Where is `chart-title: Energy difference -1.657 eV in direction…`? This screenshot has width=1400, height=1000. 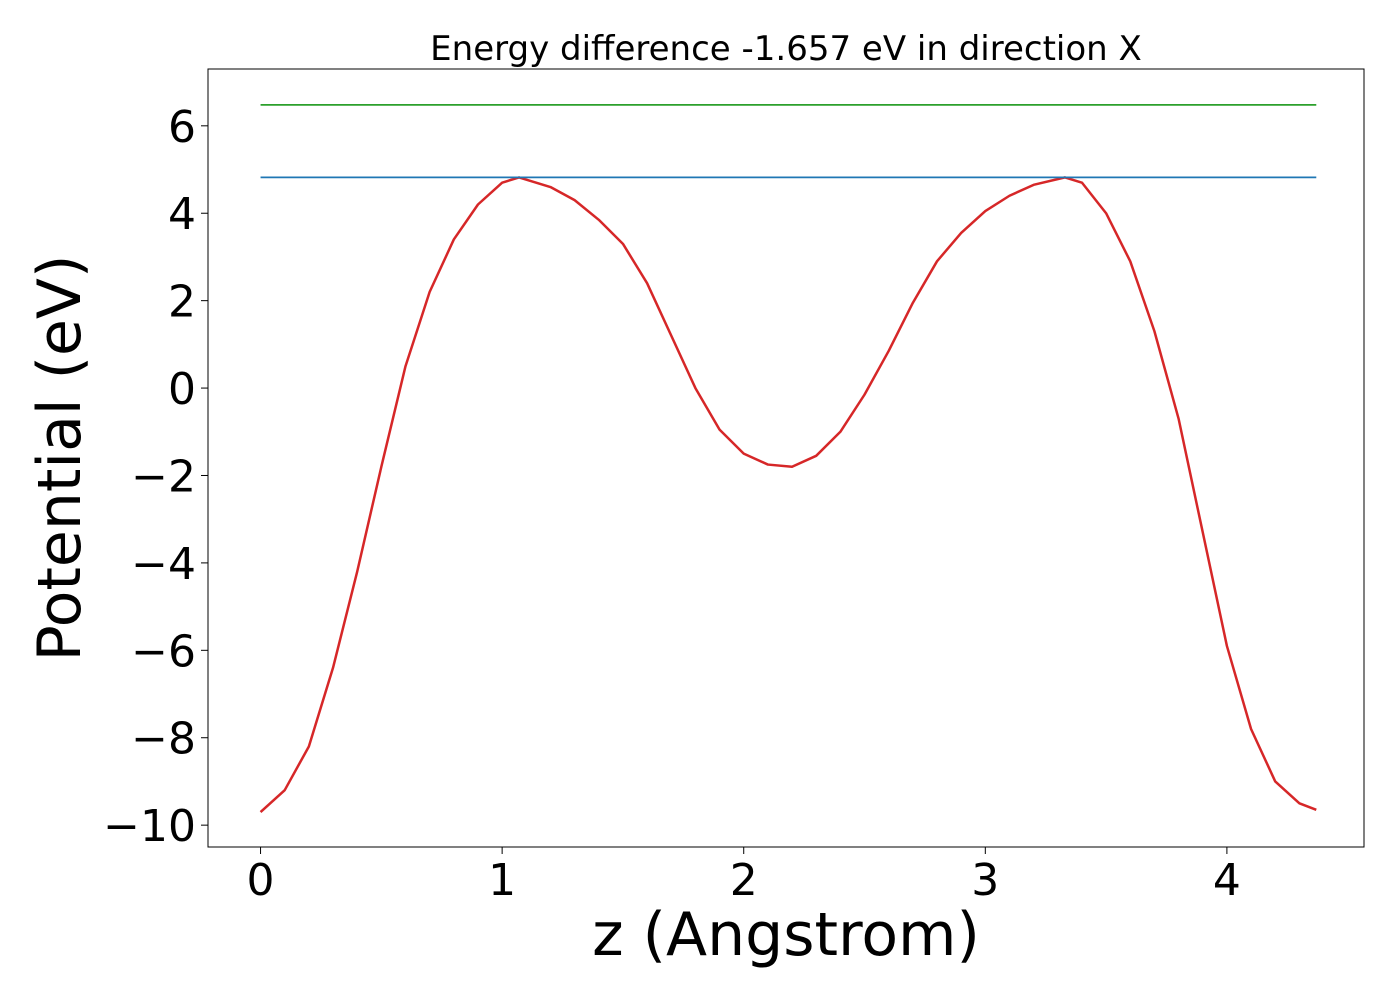
chart-title: Energy difference -1.657 eV in direction… is located at coordinates (786, 49).